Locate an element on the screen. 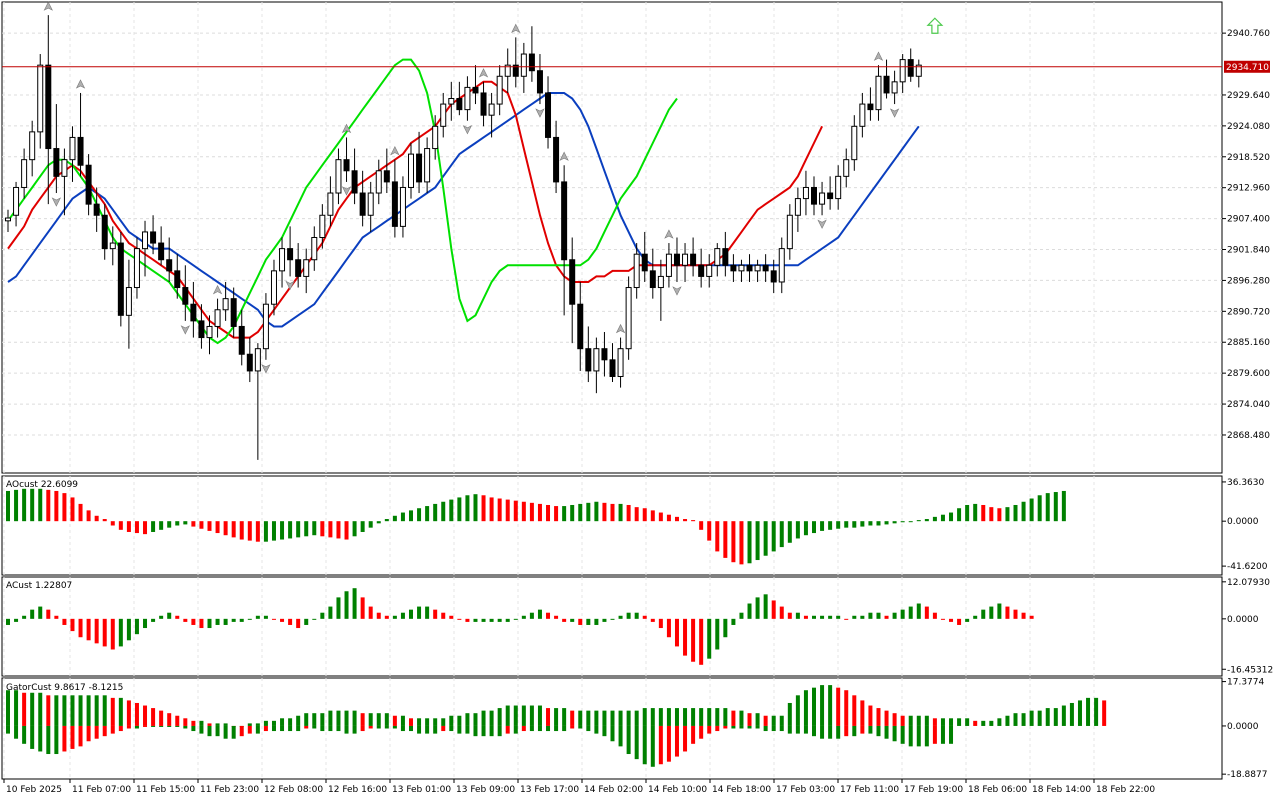 This screenshot has height=800, width=1280. gator-axis: 17.3774 0.0000 -18.8877 is located at coordinates (1244, 729).